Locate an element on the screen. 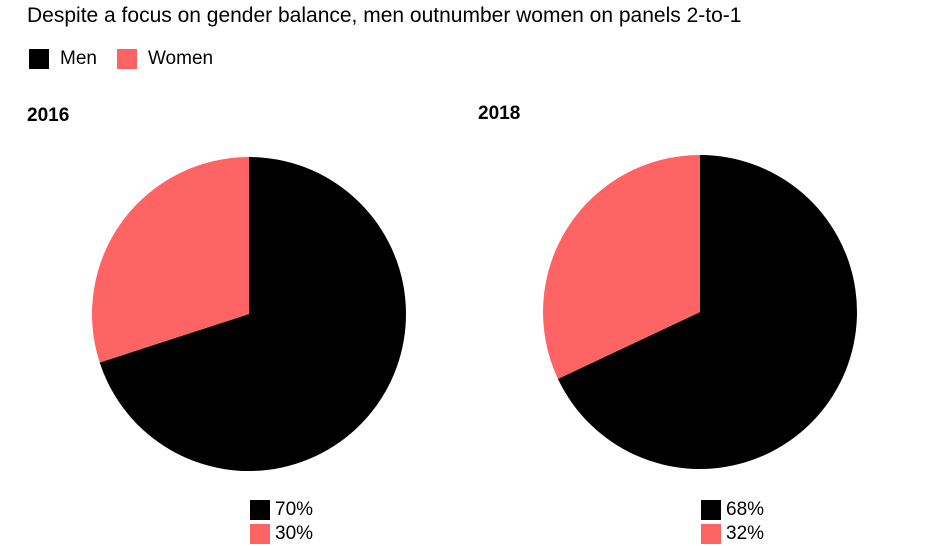 This screenshot has width=950, height=546. percent-label-men-2016: 70% is located at coordinates (294, 509).